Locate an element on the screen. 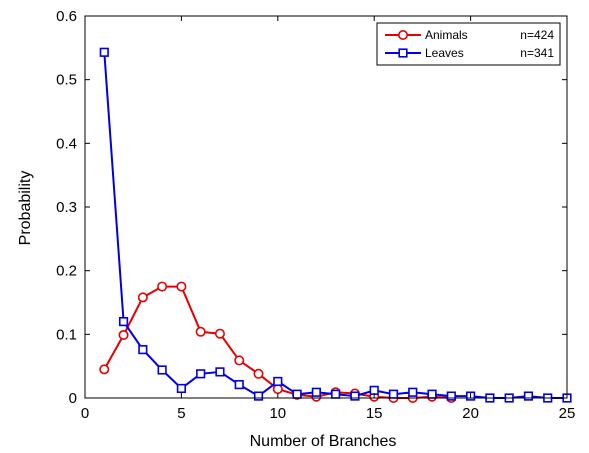 The image size is (589, 453). x-tick-label: 10 is located at coordinates (277, 413).